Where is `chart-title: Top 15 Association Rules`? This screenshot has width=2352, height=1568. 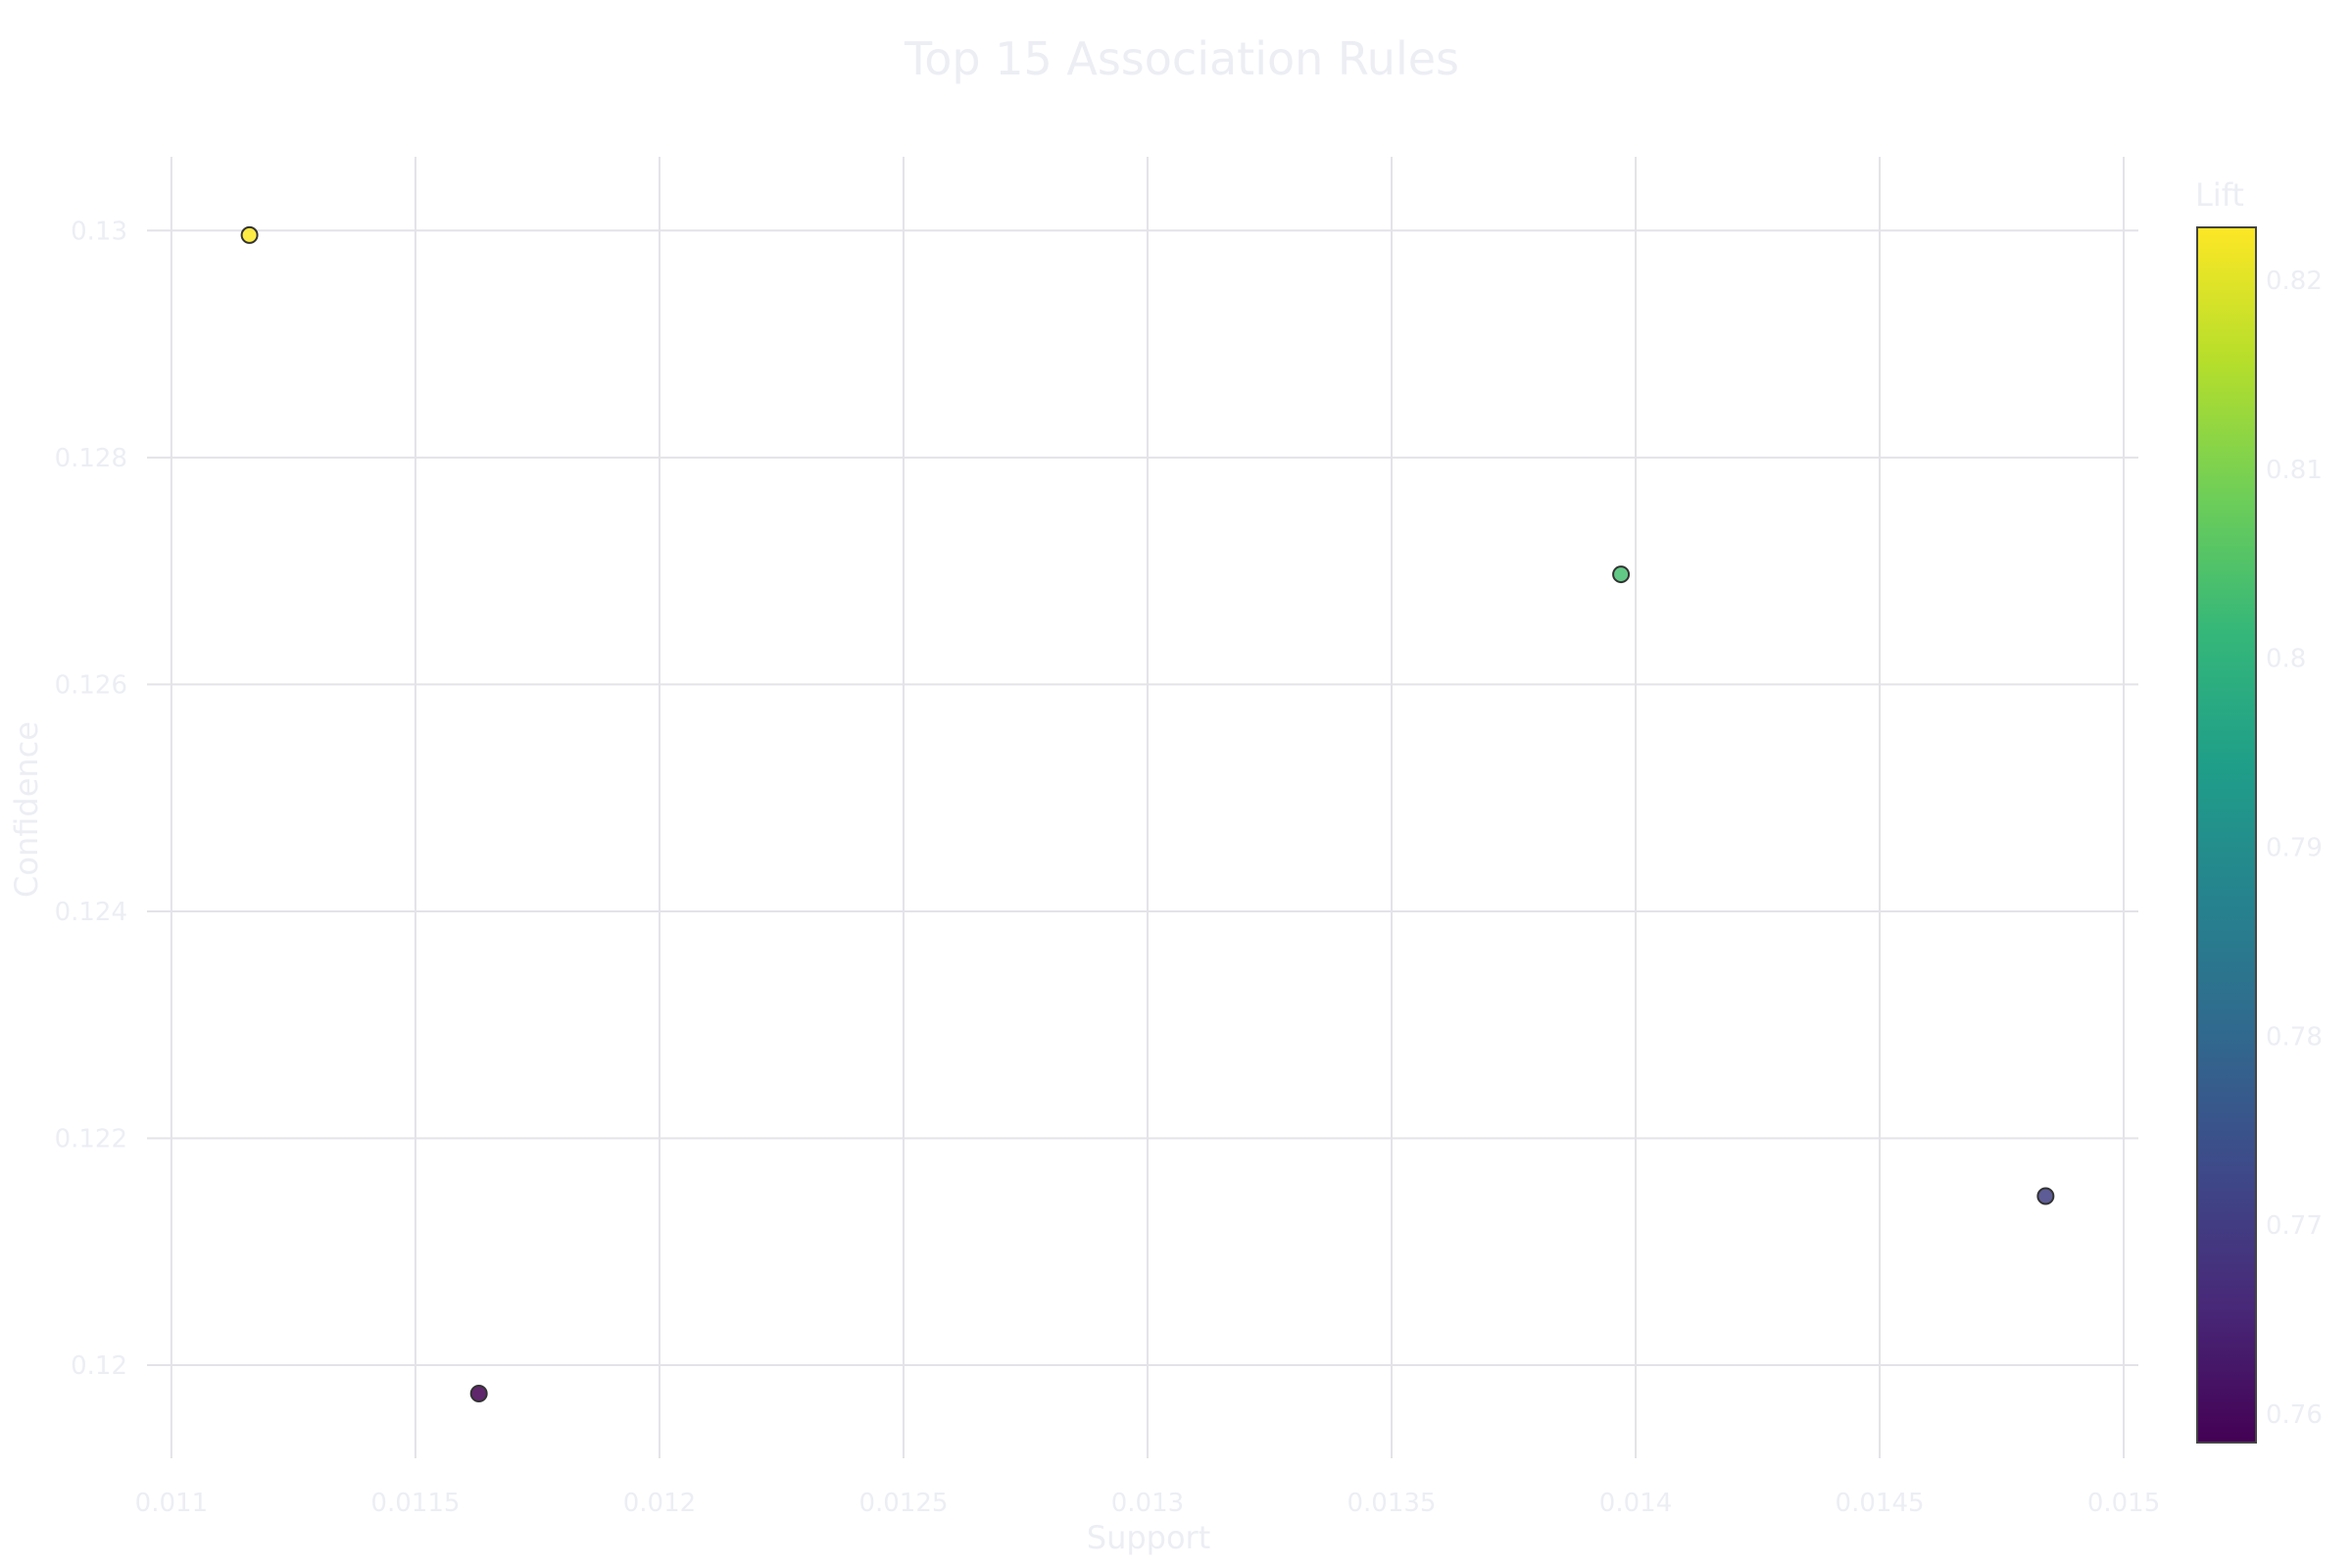
chart-title: Top 15 Association Rules is located at coordinates (1181, 58).